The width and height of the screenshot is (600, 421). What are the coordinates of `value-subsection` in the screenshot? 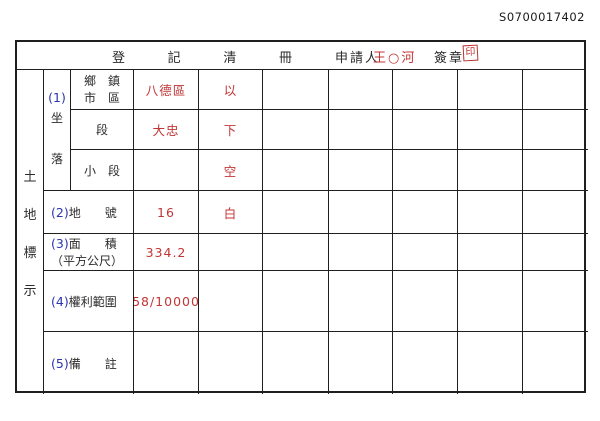 It's located at (166, 170).